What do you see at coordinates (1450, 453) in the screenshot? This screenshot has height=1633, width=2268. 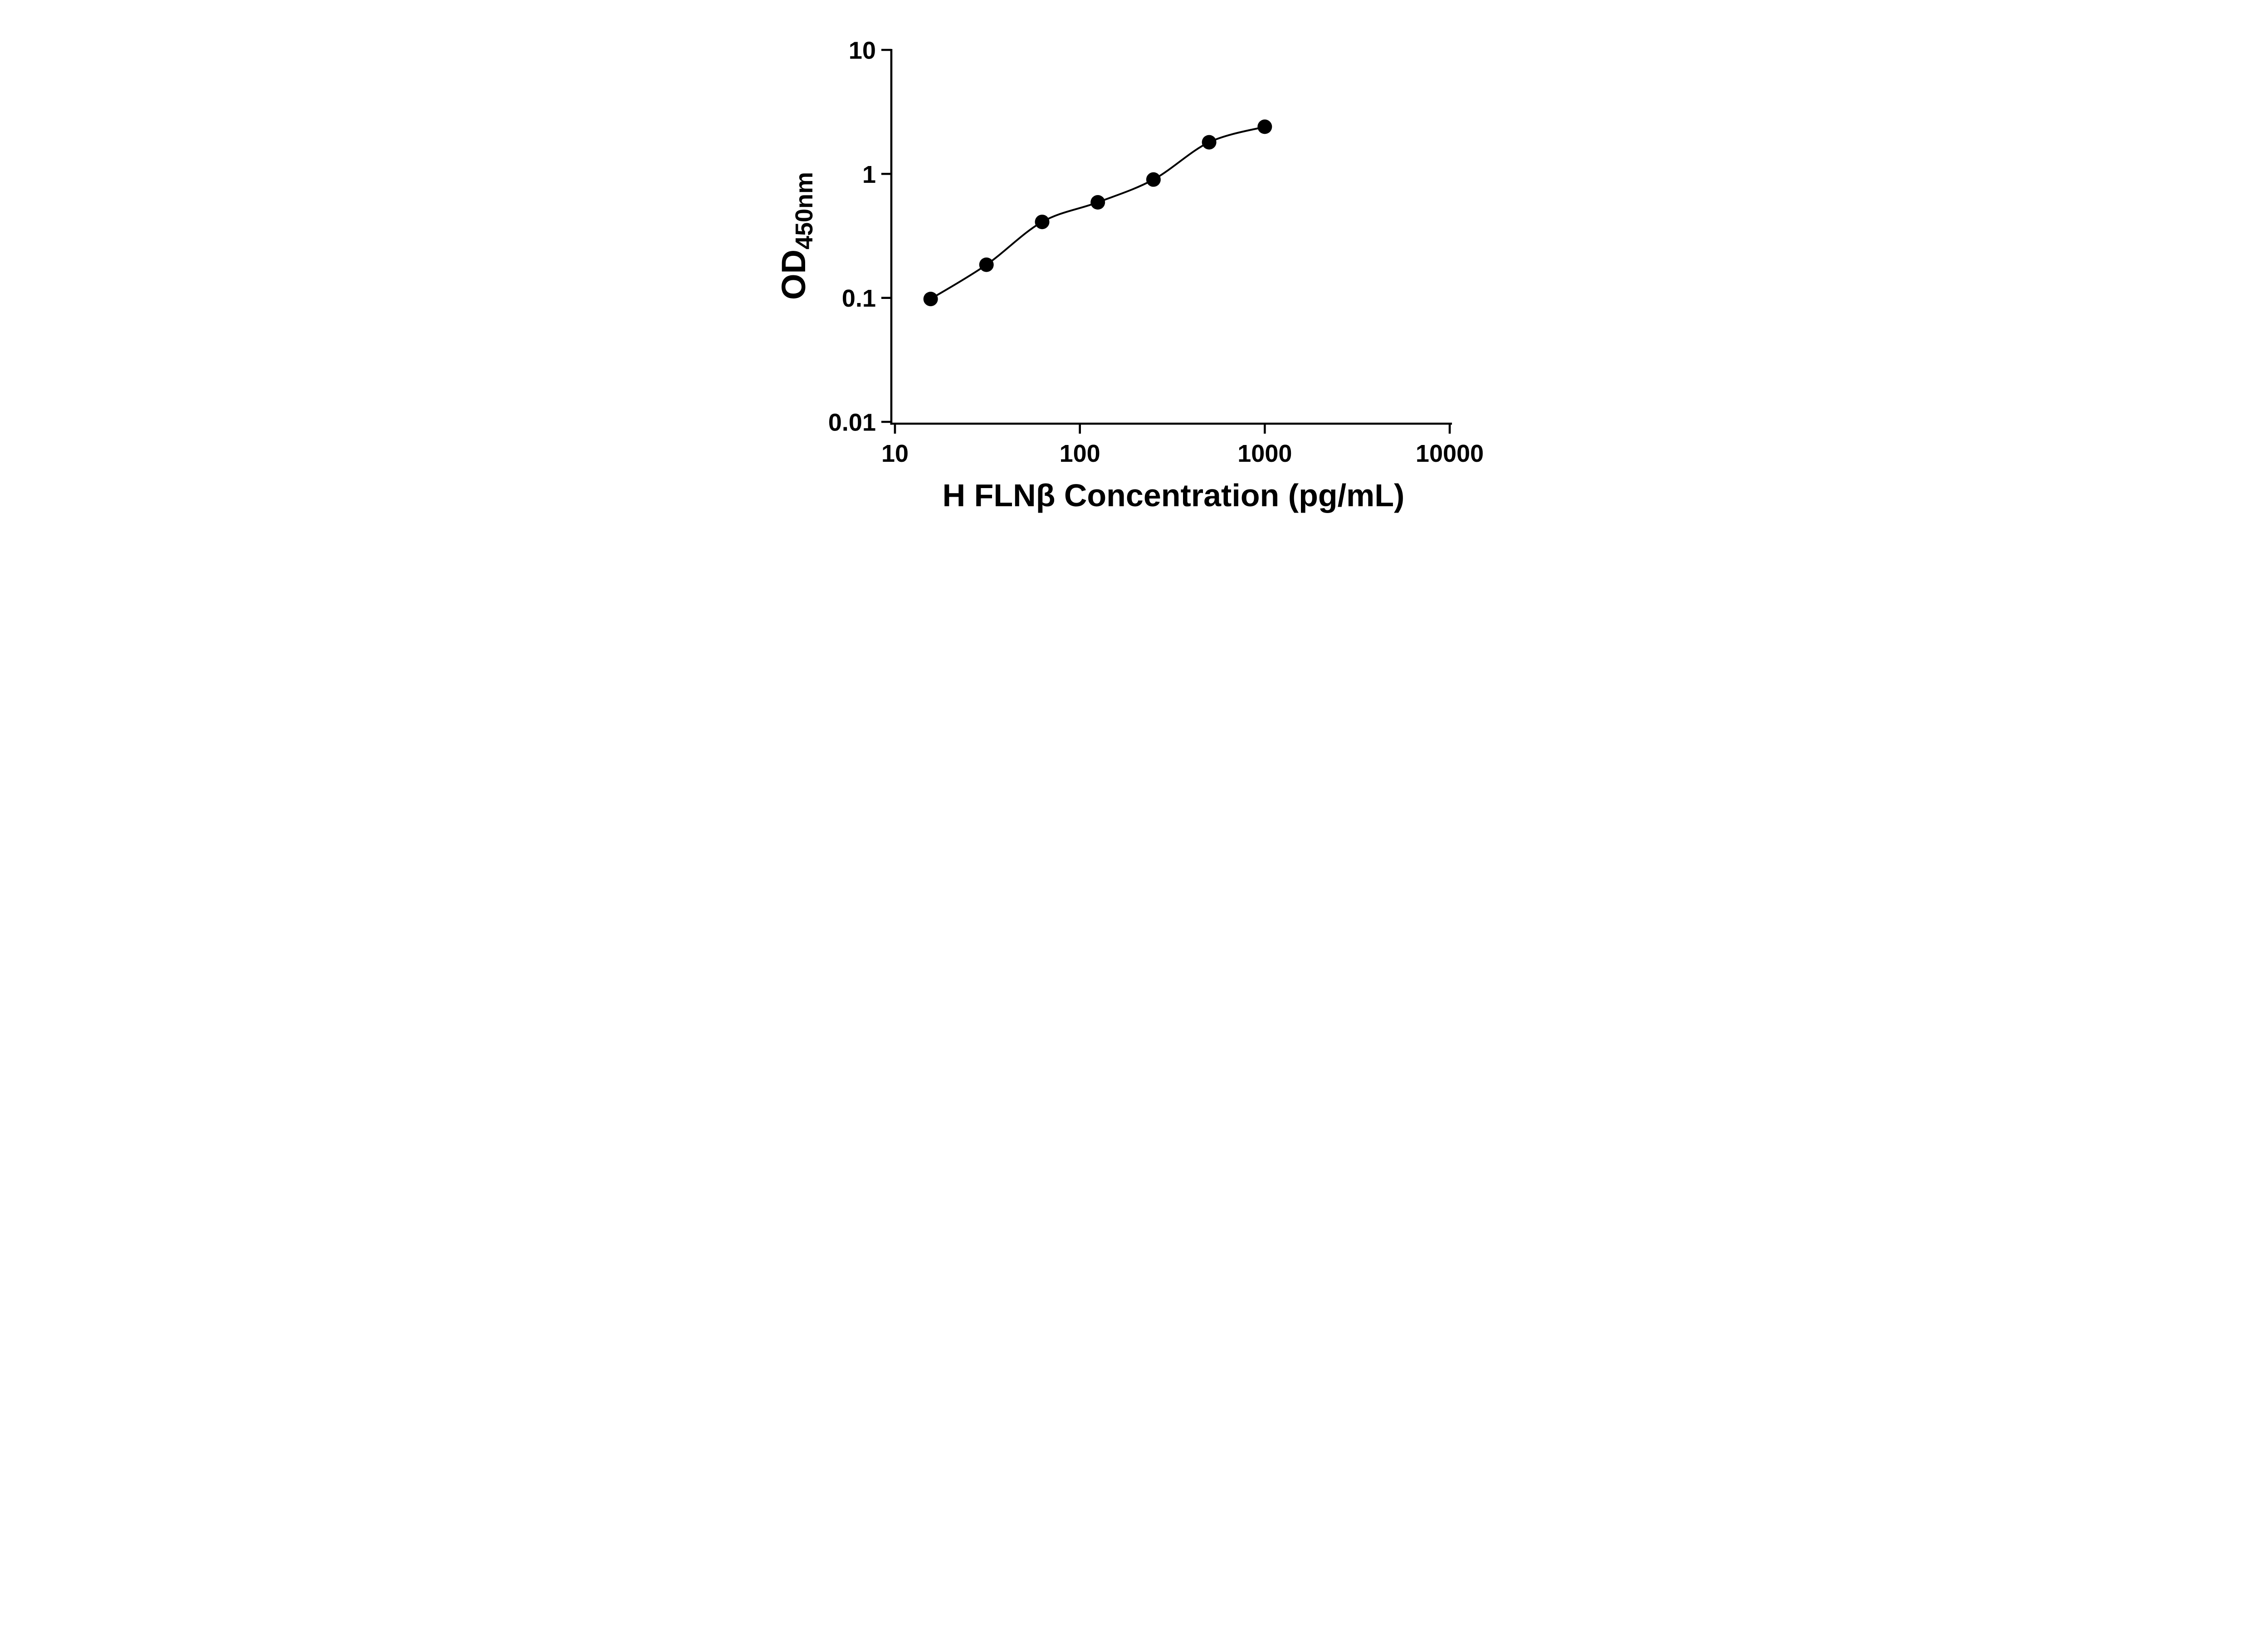 I see `x-tick-label: 10000` at bounding box center [1450, 453].